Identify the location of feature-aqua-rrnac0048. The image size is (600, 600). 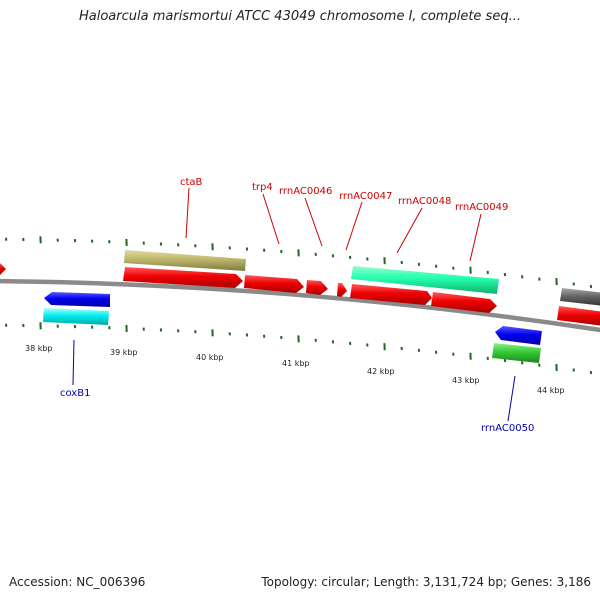
(425, 280).